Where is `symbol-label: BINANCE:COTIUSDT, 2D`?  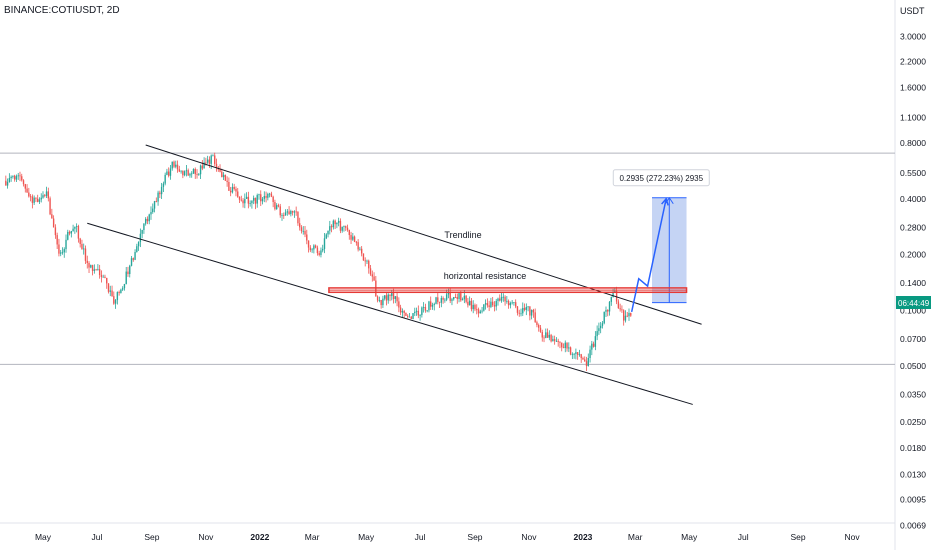
symbol-label: BINANCE:COTIUSDT, 2D is located at coordinates (62, 10).